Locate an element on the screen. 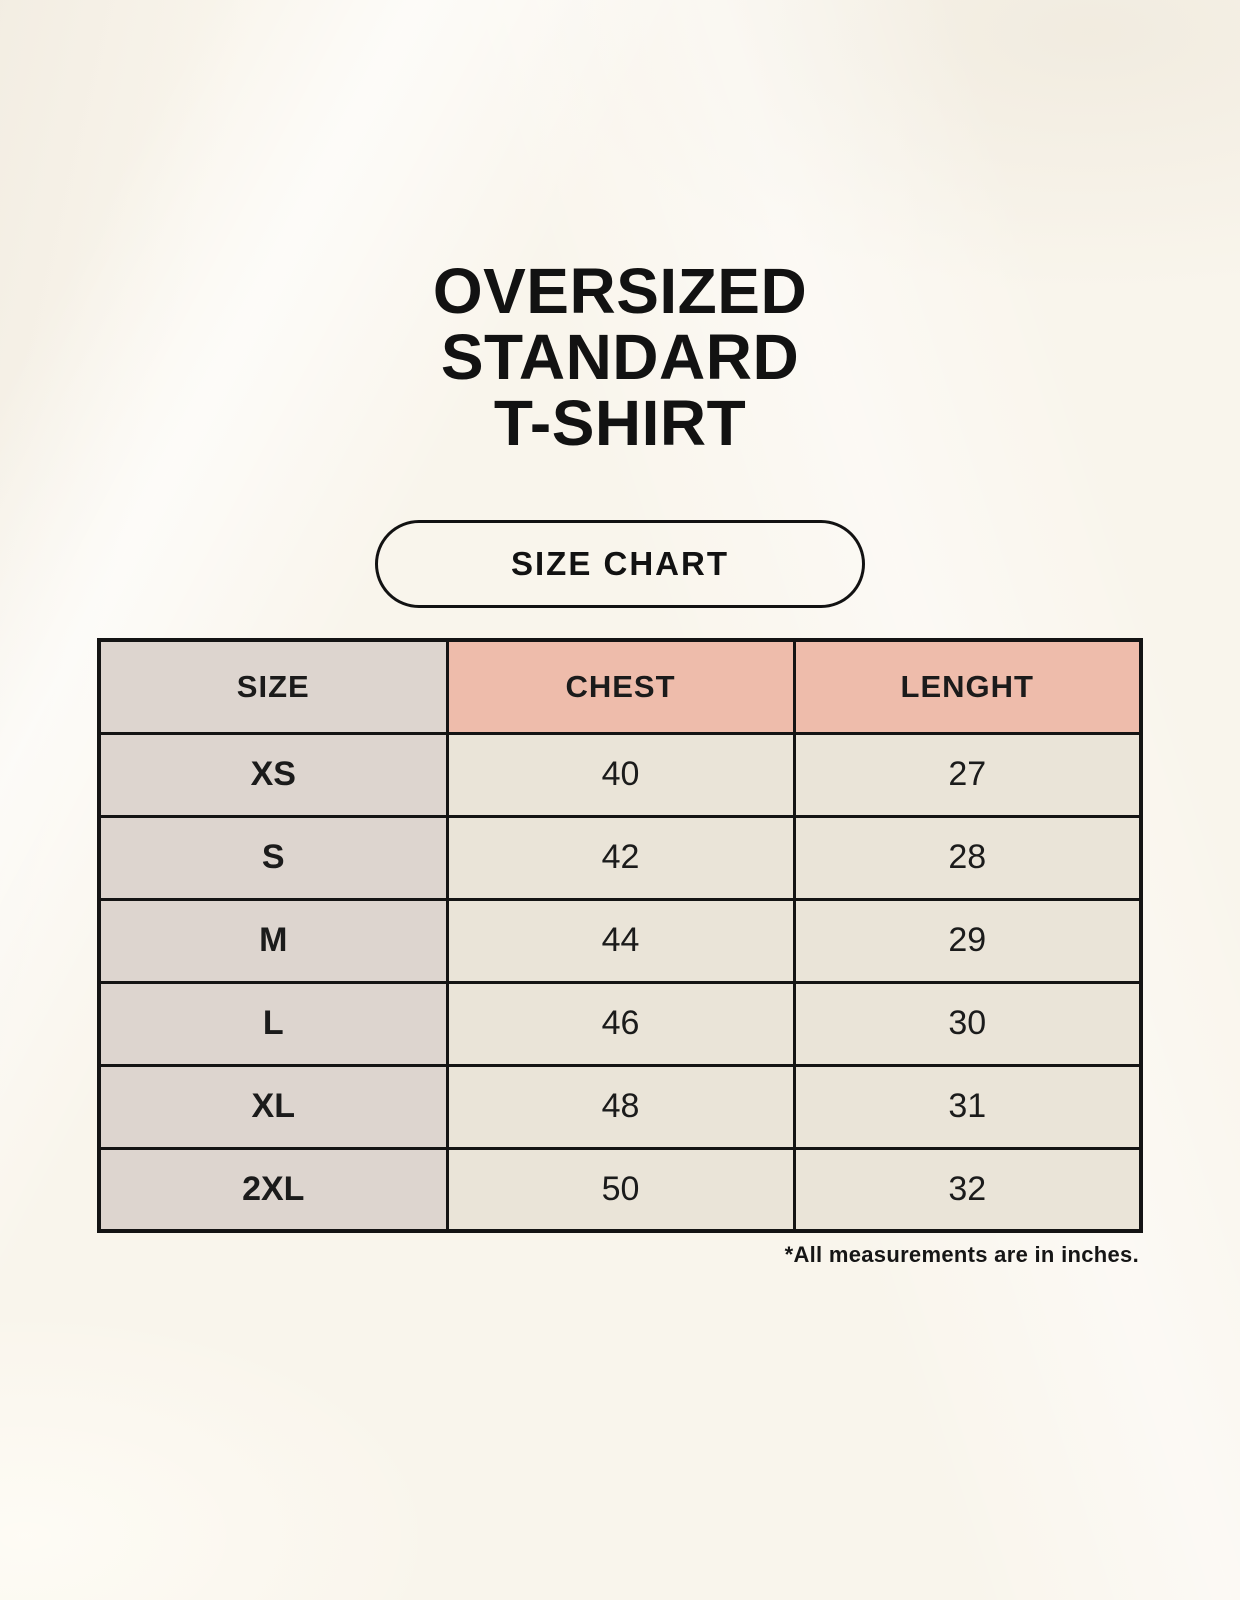 This screenshot has height=1600, width=1240. chest-cell: 46 is located at coordinates (620, 1023).